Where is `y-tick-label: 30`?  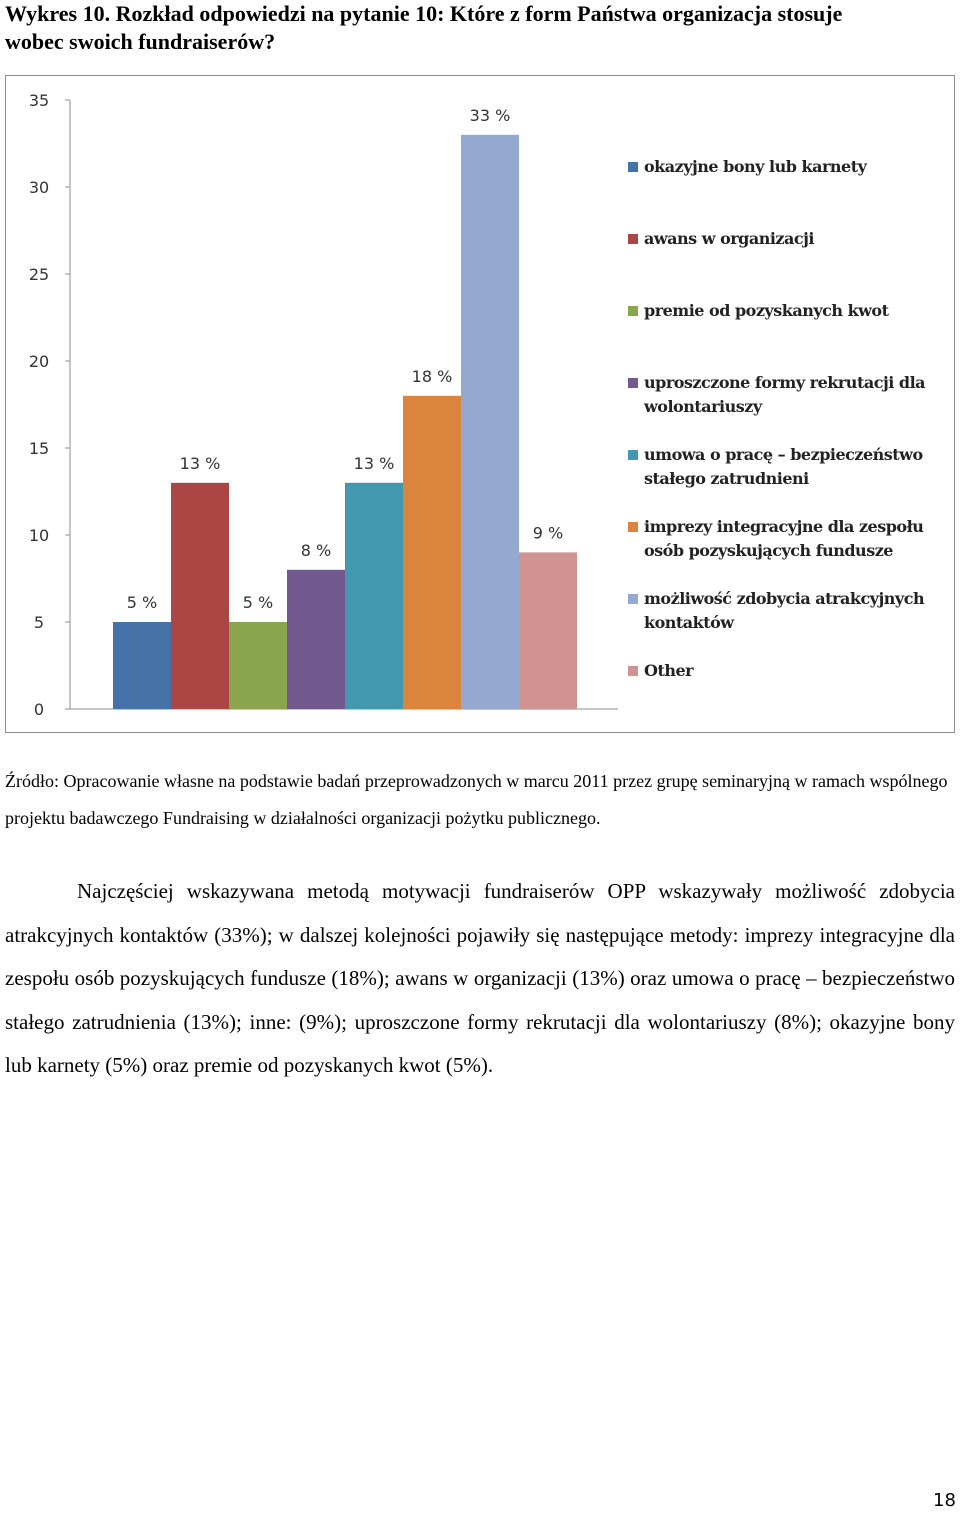
y-tick-label: 30 is located at coordinates (39, 187).